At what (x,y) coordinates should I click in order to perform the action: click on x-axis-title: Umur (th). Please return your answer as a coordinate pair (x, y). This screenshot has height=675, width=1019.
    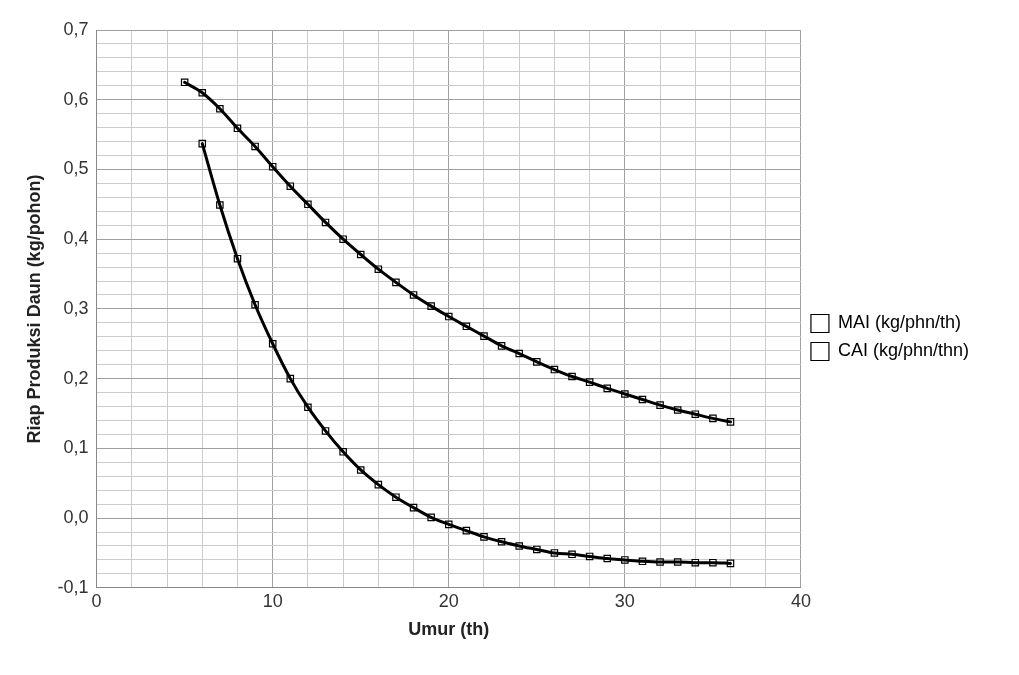
    Looking at the image, I should click on (449, 629).